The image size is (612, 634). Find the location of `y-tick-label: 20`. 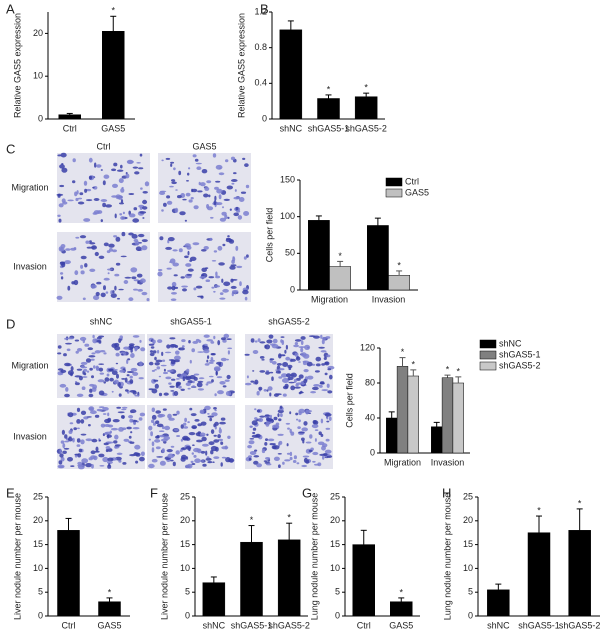

y-tick-label: 20 is located at coordinates (38, 33).